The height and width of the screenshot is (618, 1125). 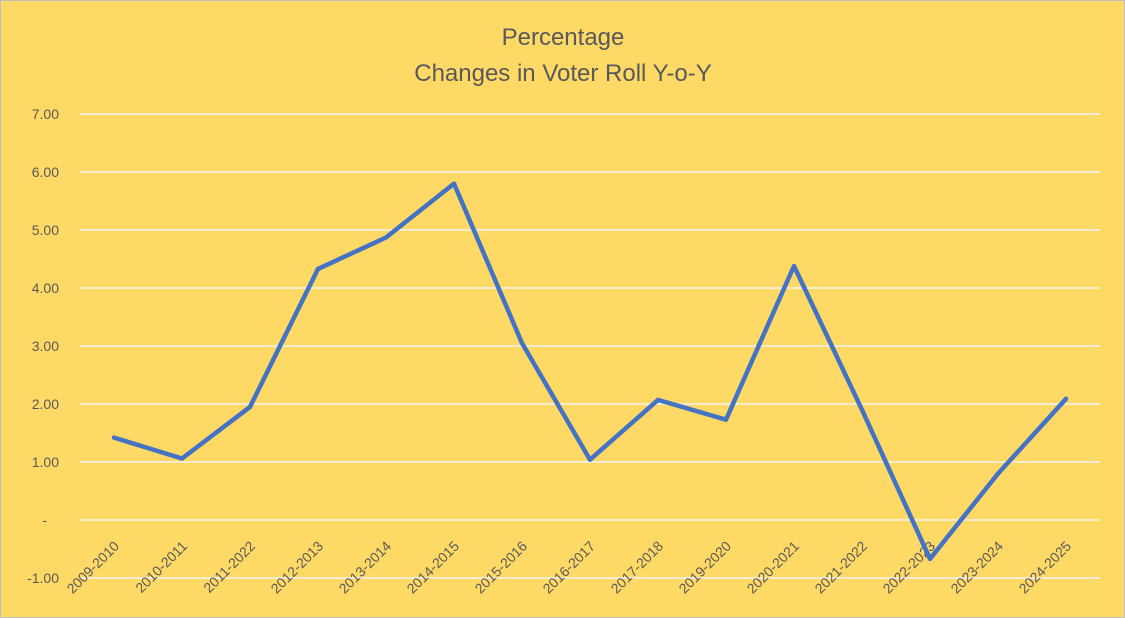 I want to click on y-tick-label: 5.00, so click(x=45, y=230).